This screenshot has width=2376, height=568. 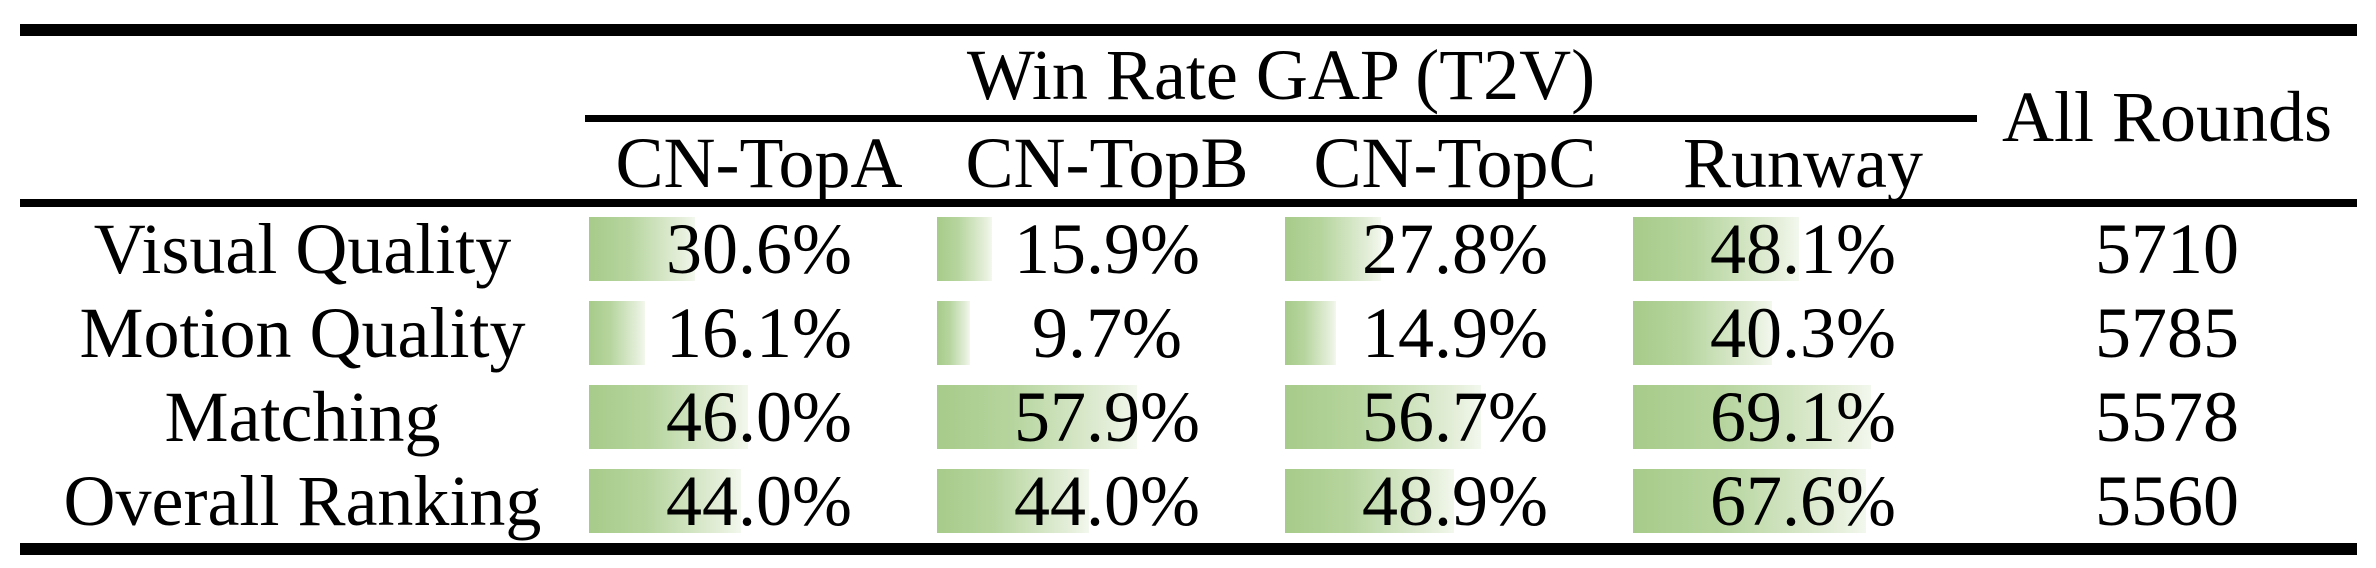 I want to click on win-rate-value: 48.1%, so click(x=1803, y=248).